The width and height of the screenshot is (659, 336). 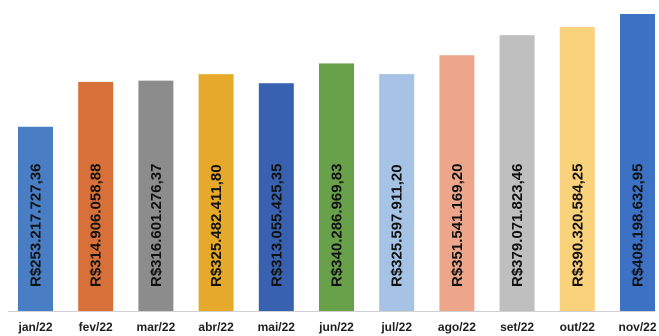 I want to click on tick-label-jul-22: jul/22, so click(x=396, y=327).